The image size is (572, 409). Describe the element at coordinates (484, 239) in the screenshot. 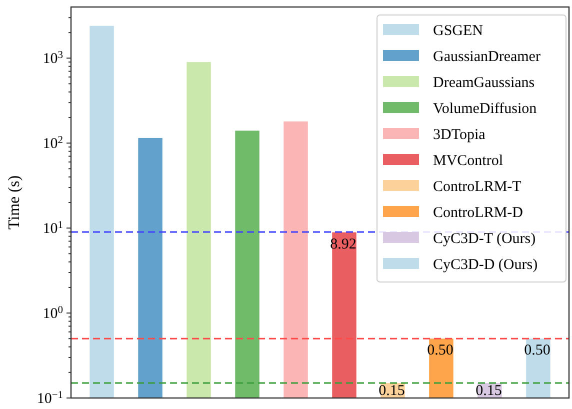

I see `legend-label: CyC3D-T (Ours)` at that location.